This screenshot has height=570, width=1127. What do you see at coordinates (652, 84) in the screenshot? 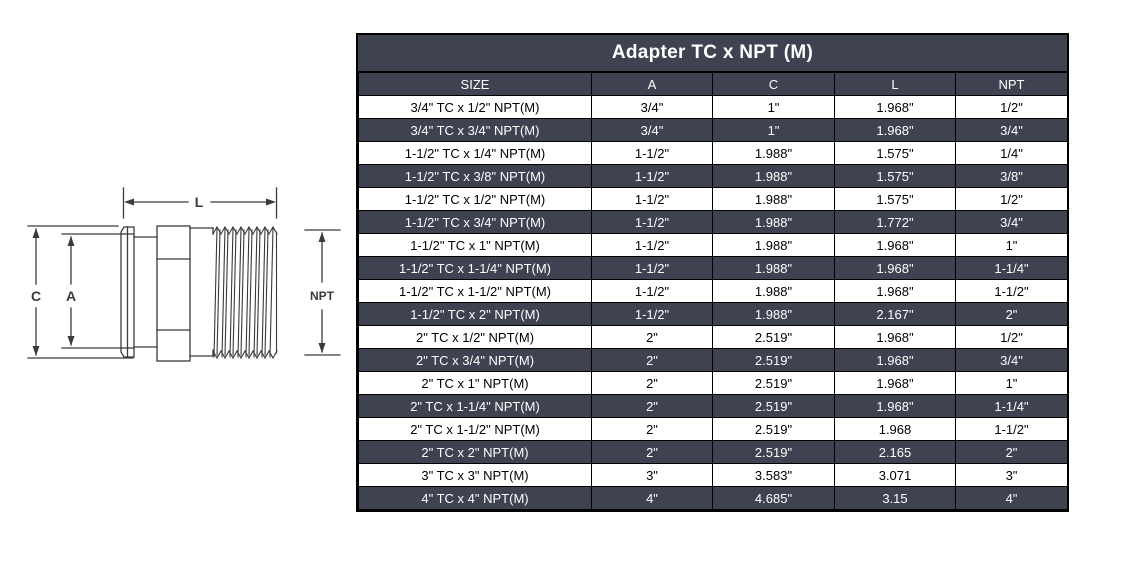
I see `column-header-a: A` at bounding box center [652, 84].